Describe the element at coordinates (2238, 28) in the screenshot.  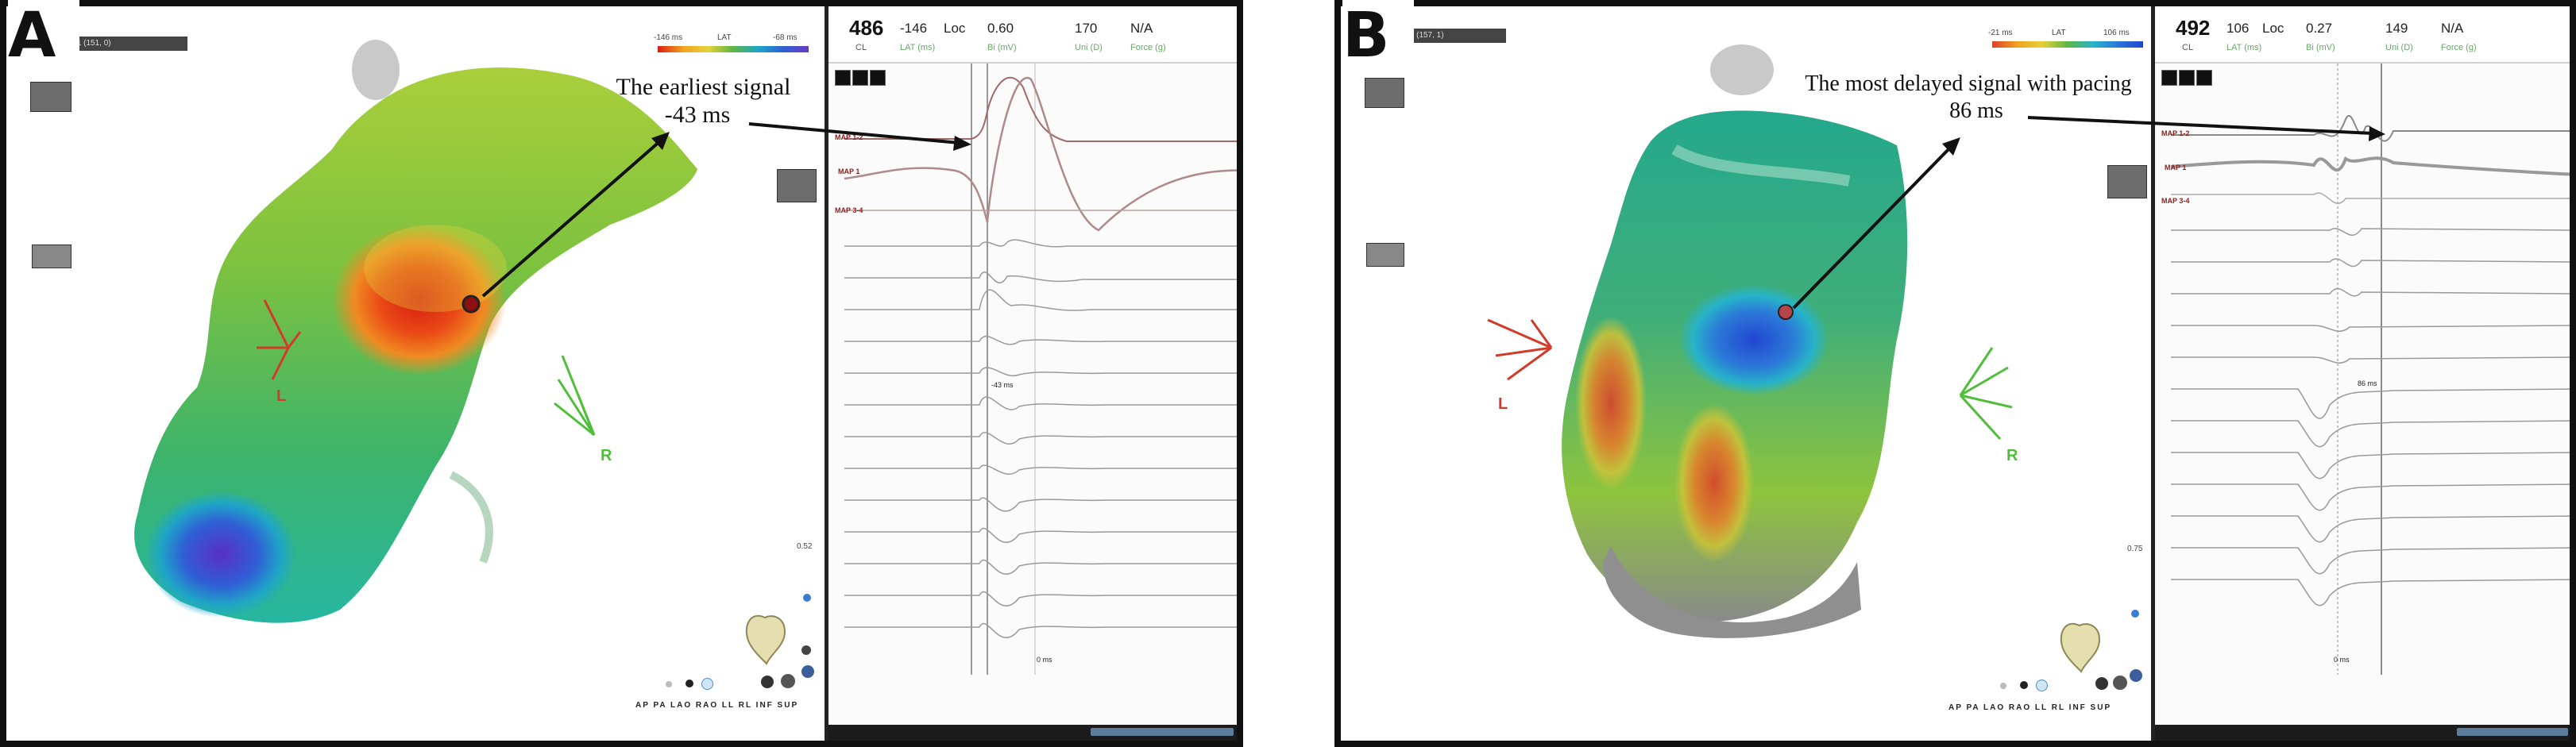
I see `panel-b-lat-value: 106` at that location.